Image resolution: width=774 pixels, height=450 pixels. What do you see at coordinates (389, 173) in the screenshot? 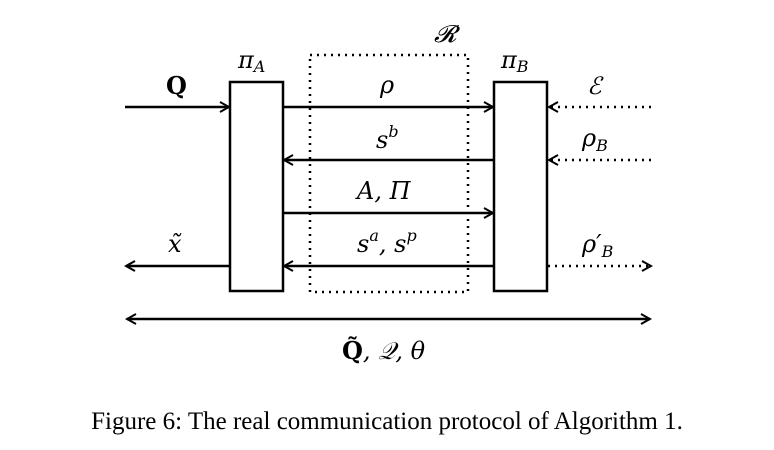
I see `resource-box` at bounding box center [389, 173].